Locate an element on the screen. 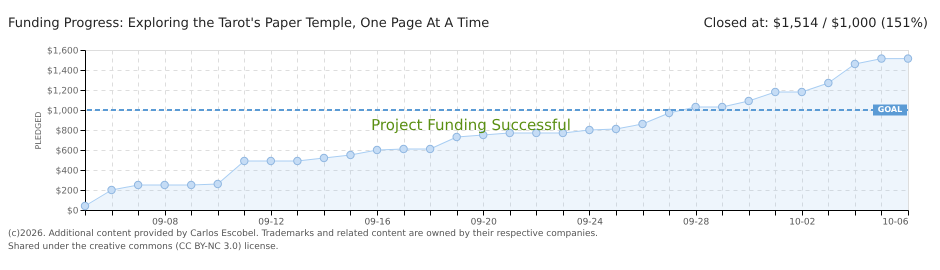  x-tick-label: 09-28 is located at coordinates (696, 223).